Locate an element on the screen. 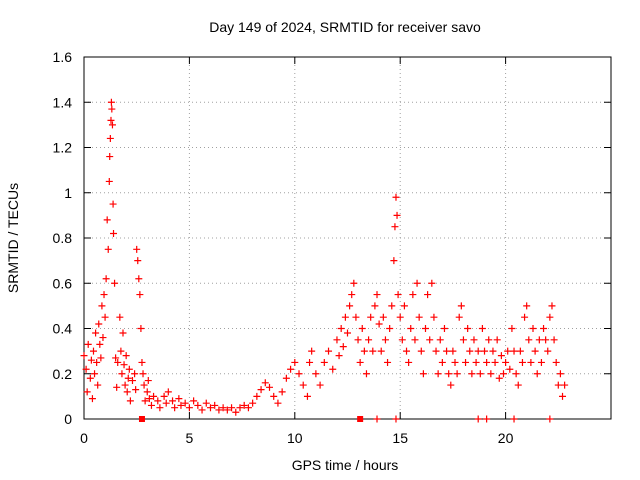 The width and height of the screenshot is (640, 480). y-tick-label: 0.2 is located at coordinates (63, 374).